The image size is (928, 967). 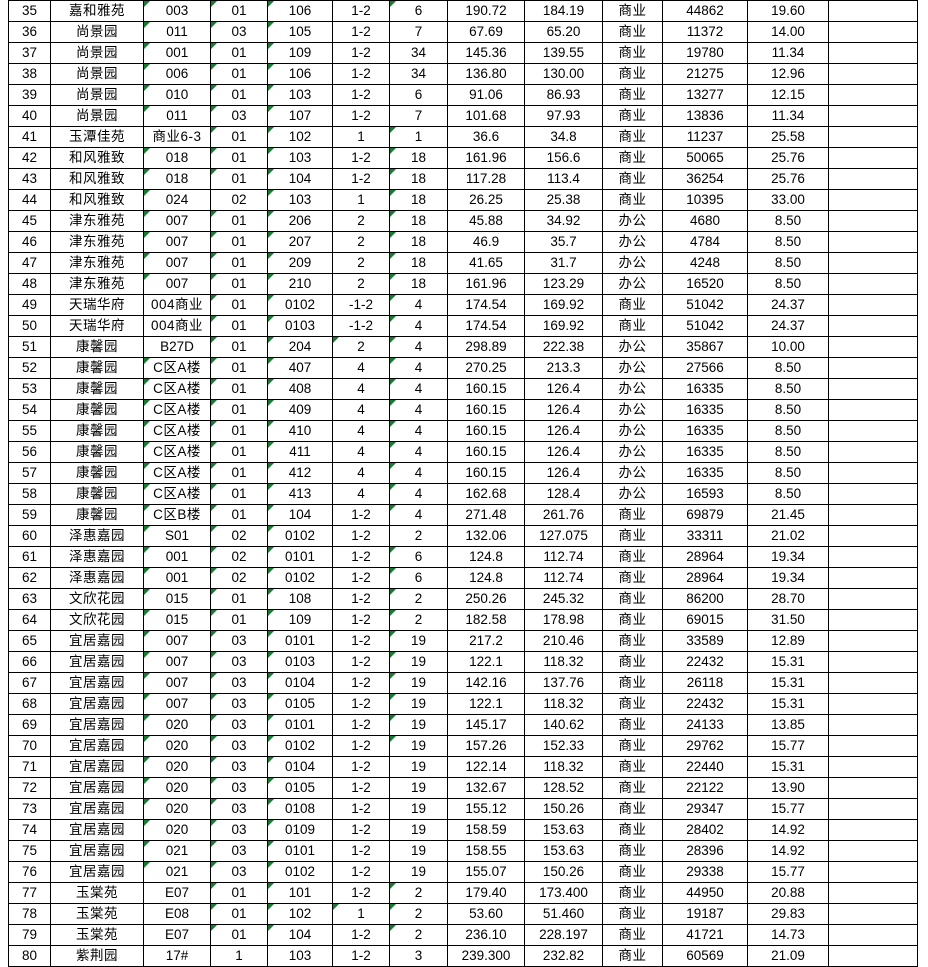 I want to click on cell-unit_price: 19.60, so click(x=788, y=11).